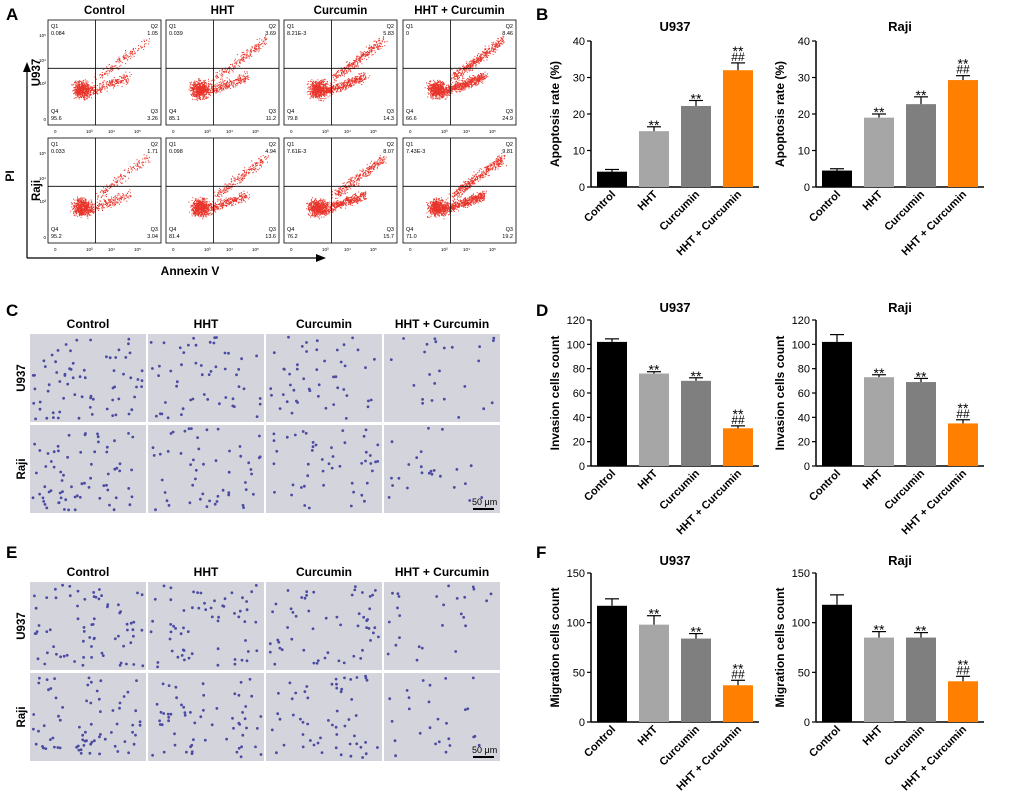 The width and height of the screenshot is (1020, 804). I want to click on y-tick-label: 30, so click(579, 79).